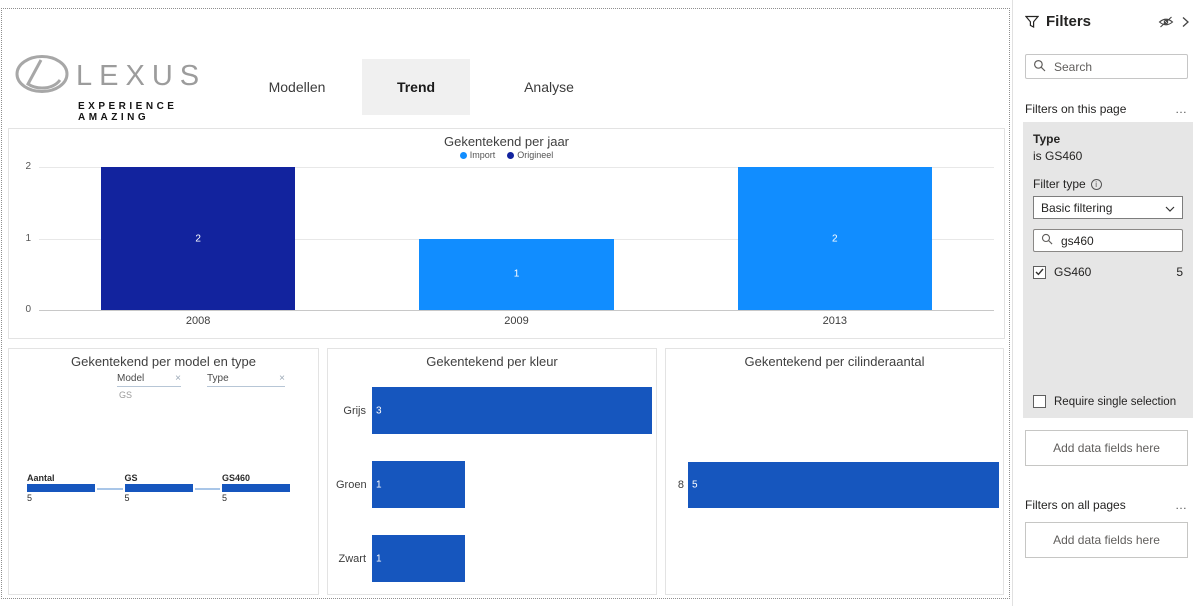 Image resolution: width=1200 pixels, height=606 pixels. What do you see at coordinates (416, 87) in the screenshot?
I see `tab-trend: Trend` at bounding box center [416, 87].